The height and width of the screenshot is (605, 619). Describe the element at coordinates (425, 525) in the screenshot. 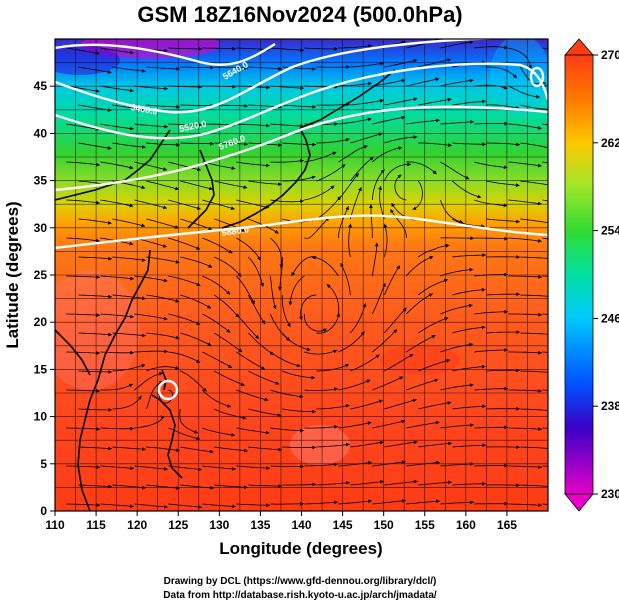

I see `x-tick-label: 155` at that location.